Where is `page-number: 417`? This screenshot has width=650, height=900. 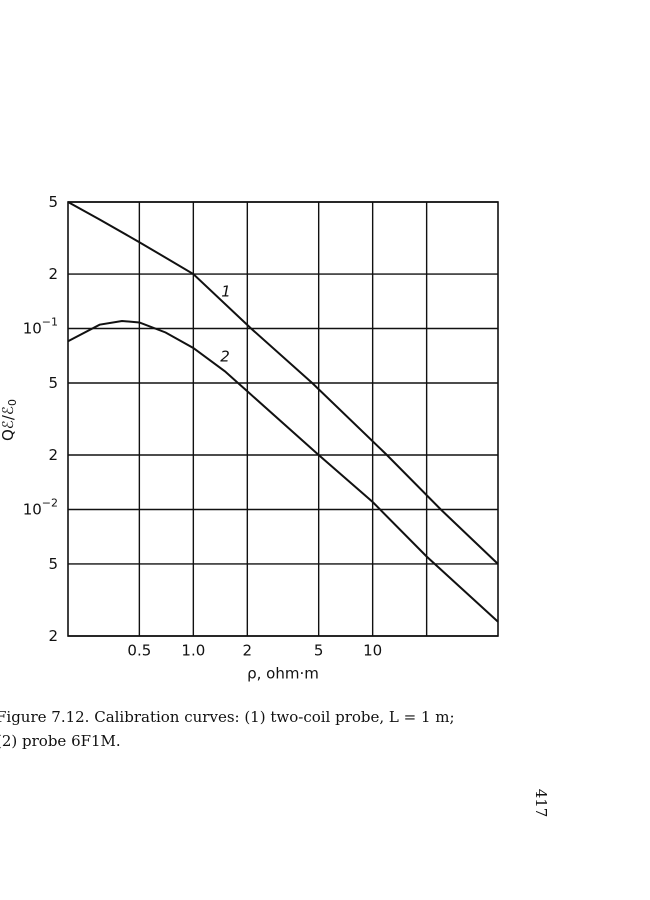
page-number: 417 is located at coordinates (541, 803).